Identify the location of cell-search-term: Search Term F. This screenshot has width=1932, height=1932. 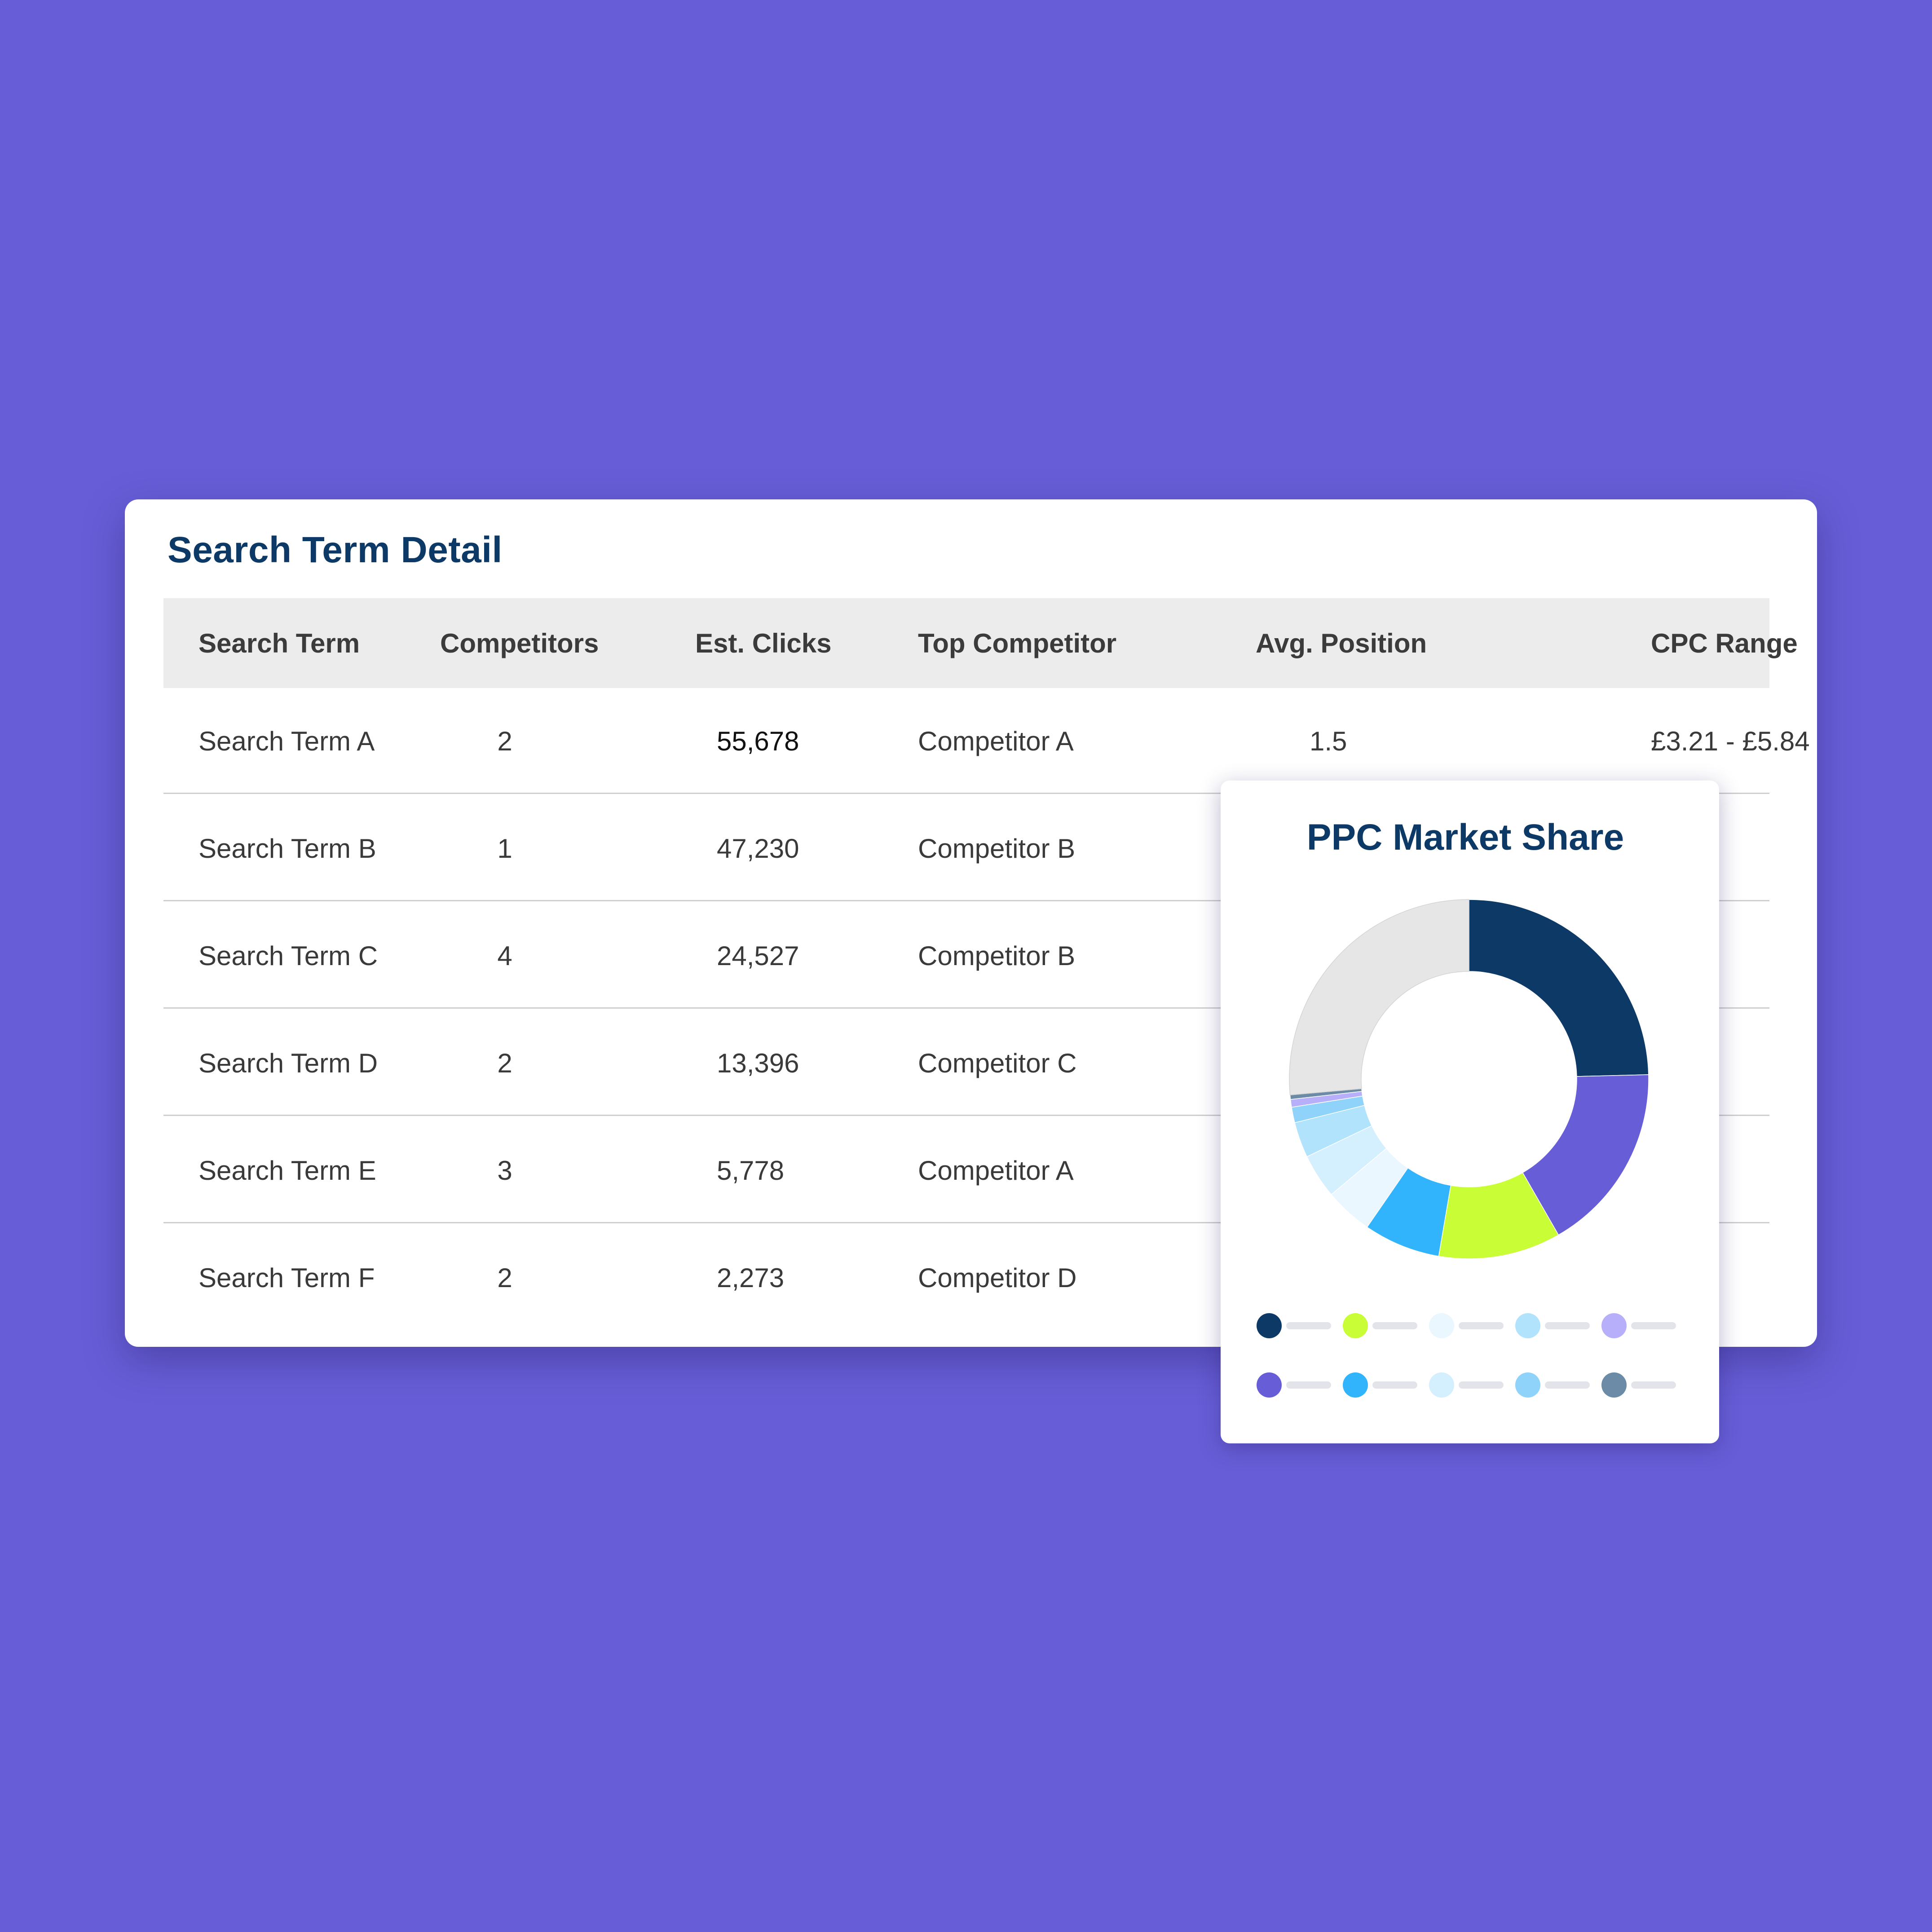
(286, 1277).